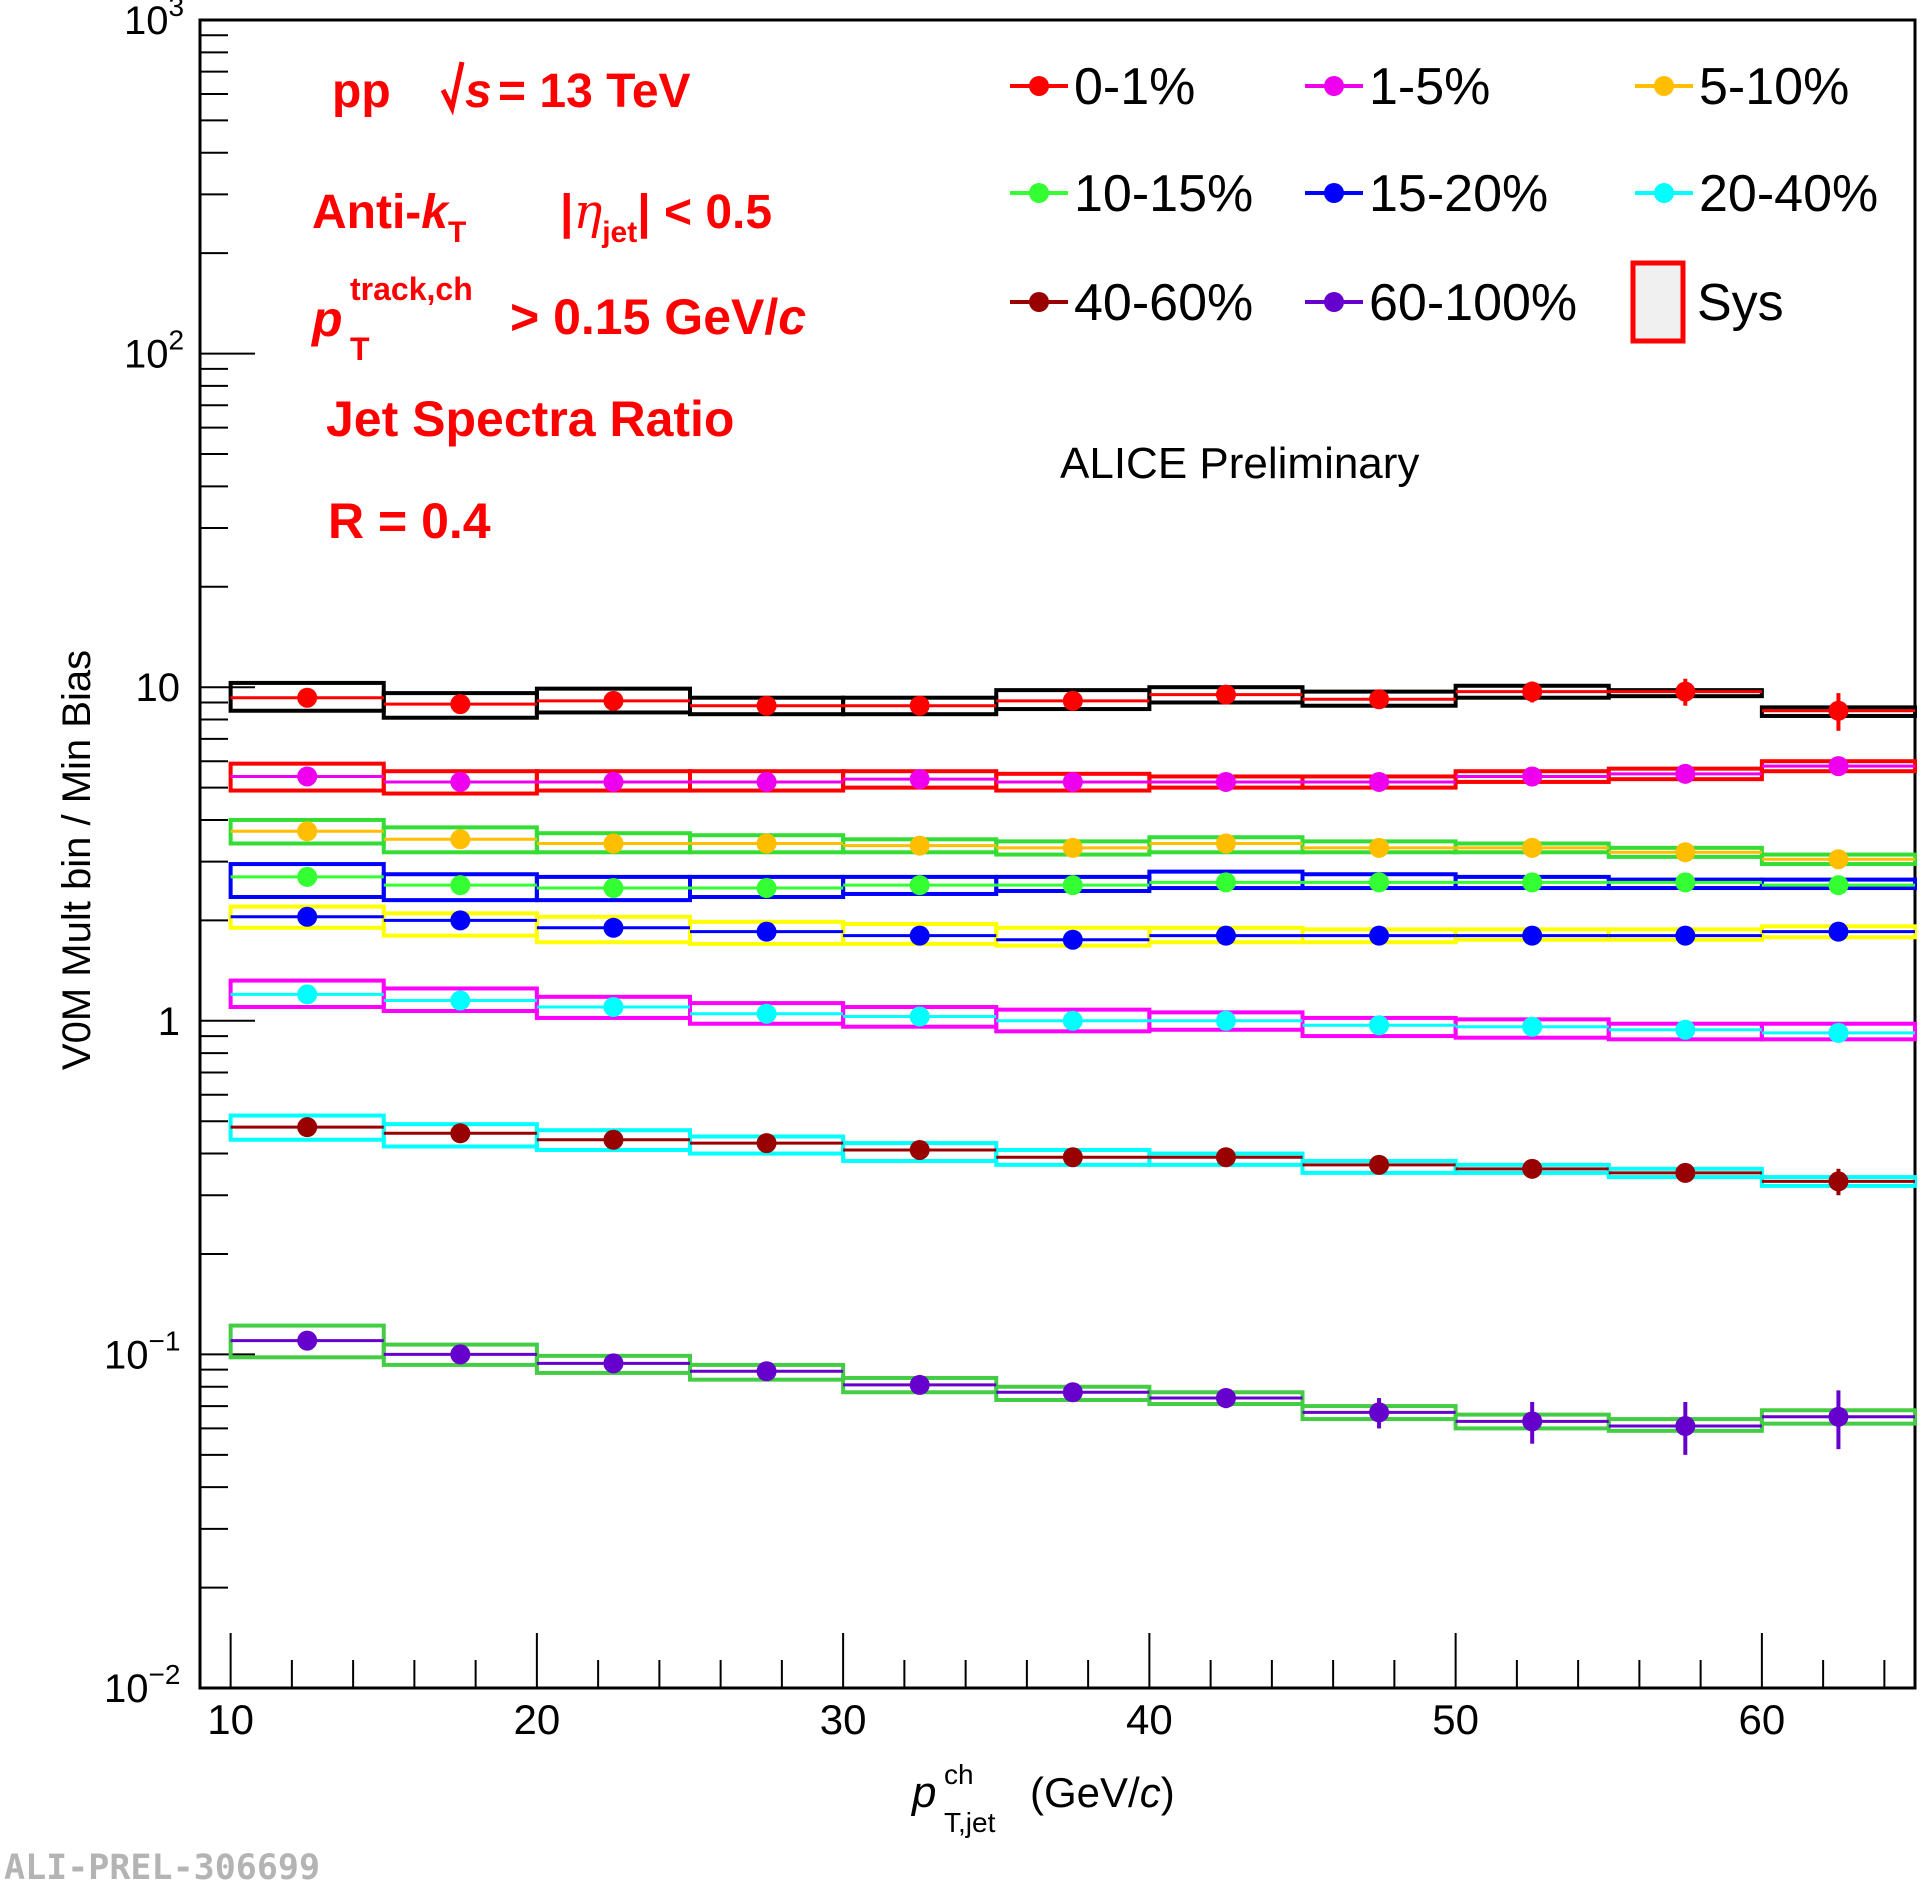  Describe the element at coordinates (843, 1719) in the screenshot. I see `x-tick-label: 30` at that location.